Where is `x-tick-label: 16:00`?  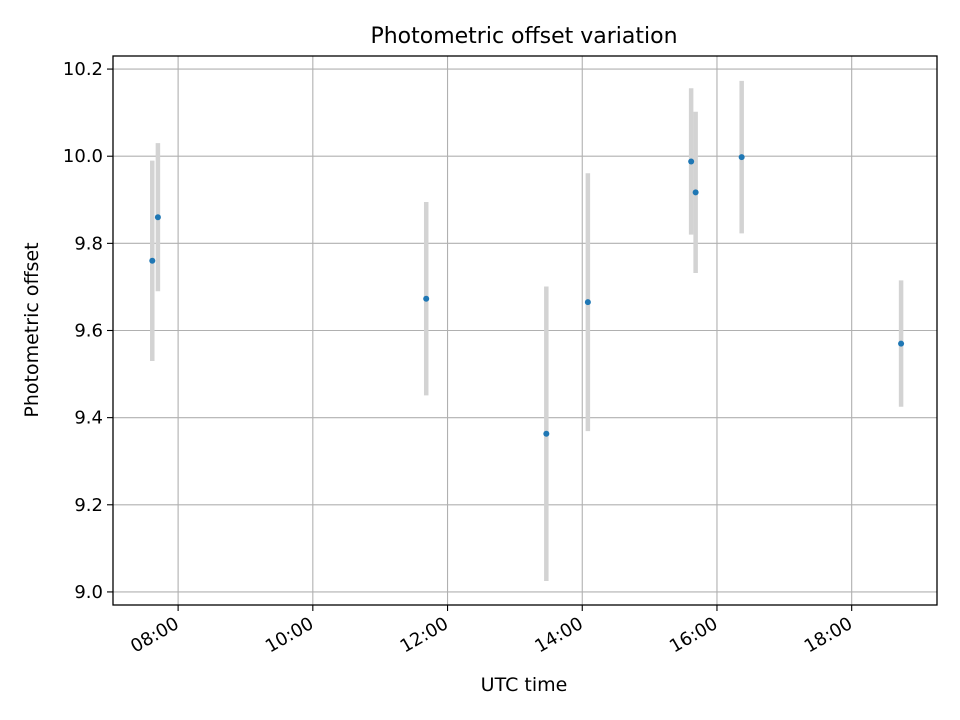
x-tick-label: 16:00 is located at coordinates (693, 635).